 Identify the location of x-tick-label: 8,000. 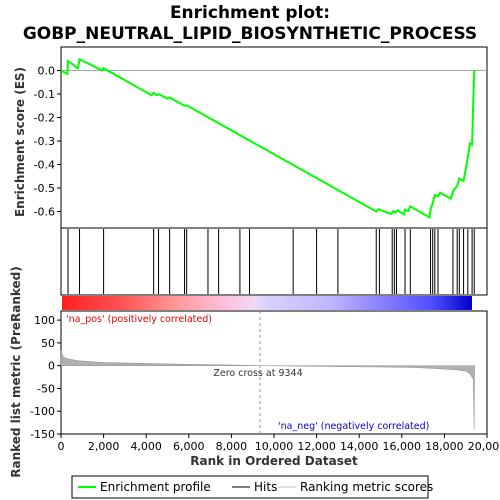
(232, 446).